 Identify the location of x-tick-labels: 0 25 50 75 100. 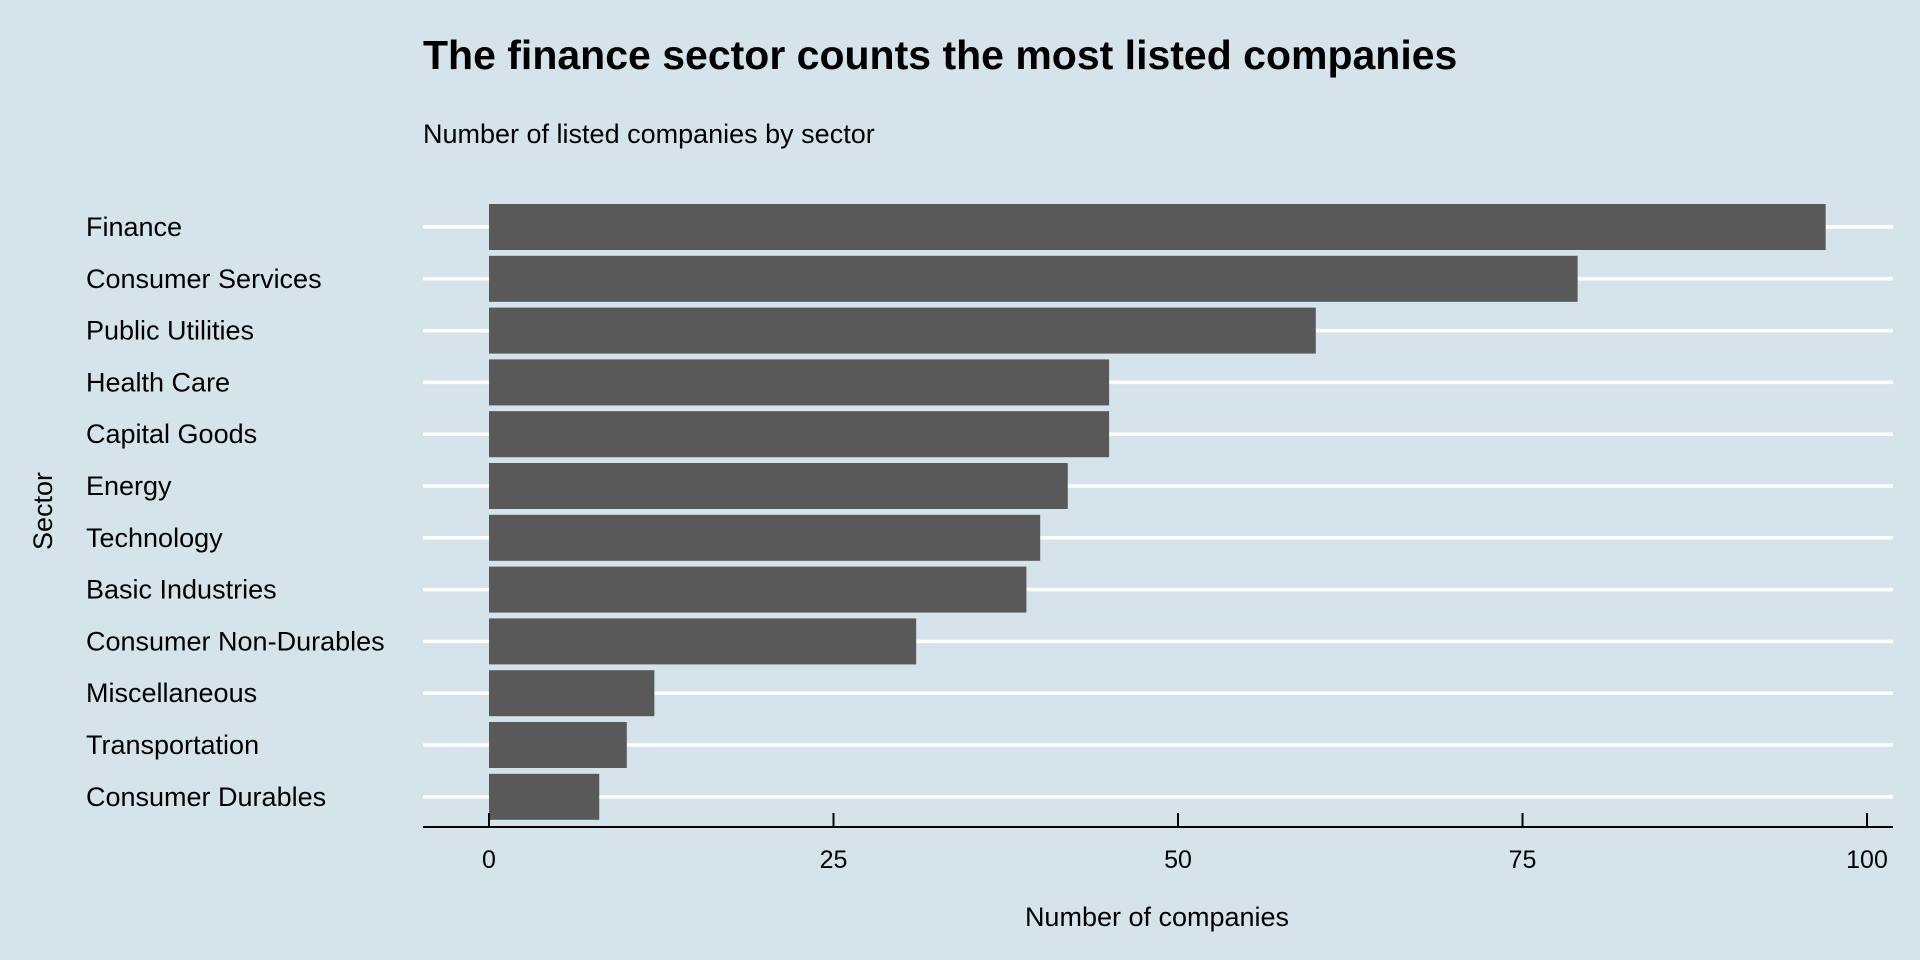
(1185, 860).